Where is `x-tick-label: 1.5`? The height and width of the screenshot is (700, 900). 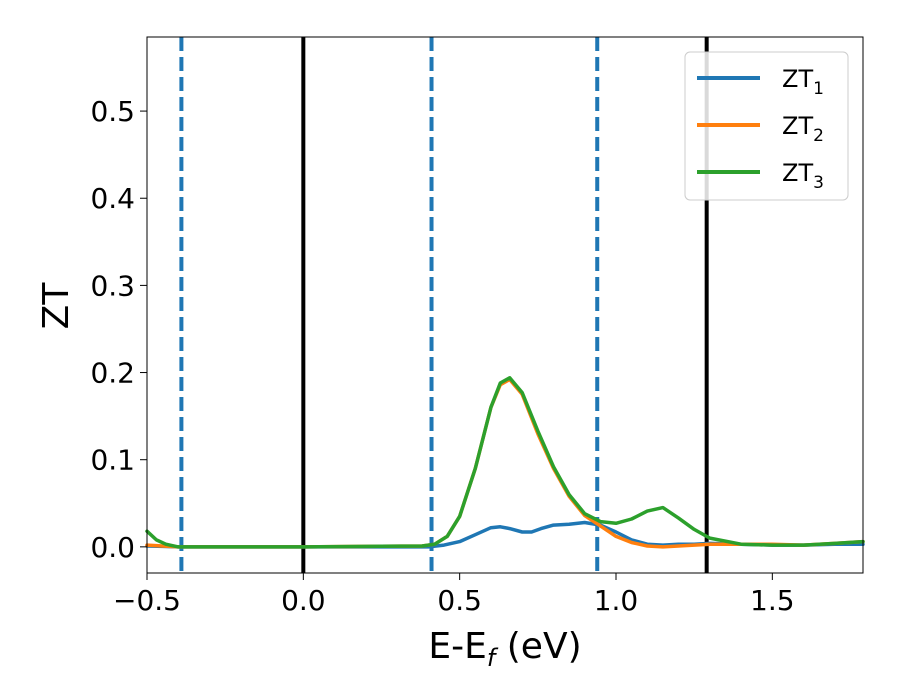
x-tick-label: 1.5 is located at coordinates (772, 600).